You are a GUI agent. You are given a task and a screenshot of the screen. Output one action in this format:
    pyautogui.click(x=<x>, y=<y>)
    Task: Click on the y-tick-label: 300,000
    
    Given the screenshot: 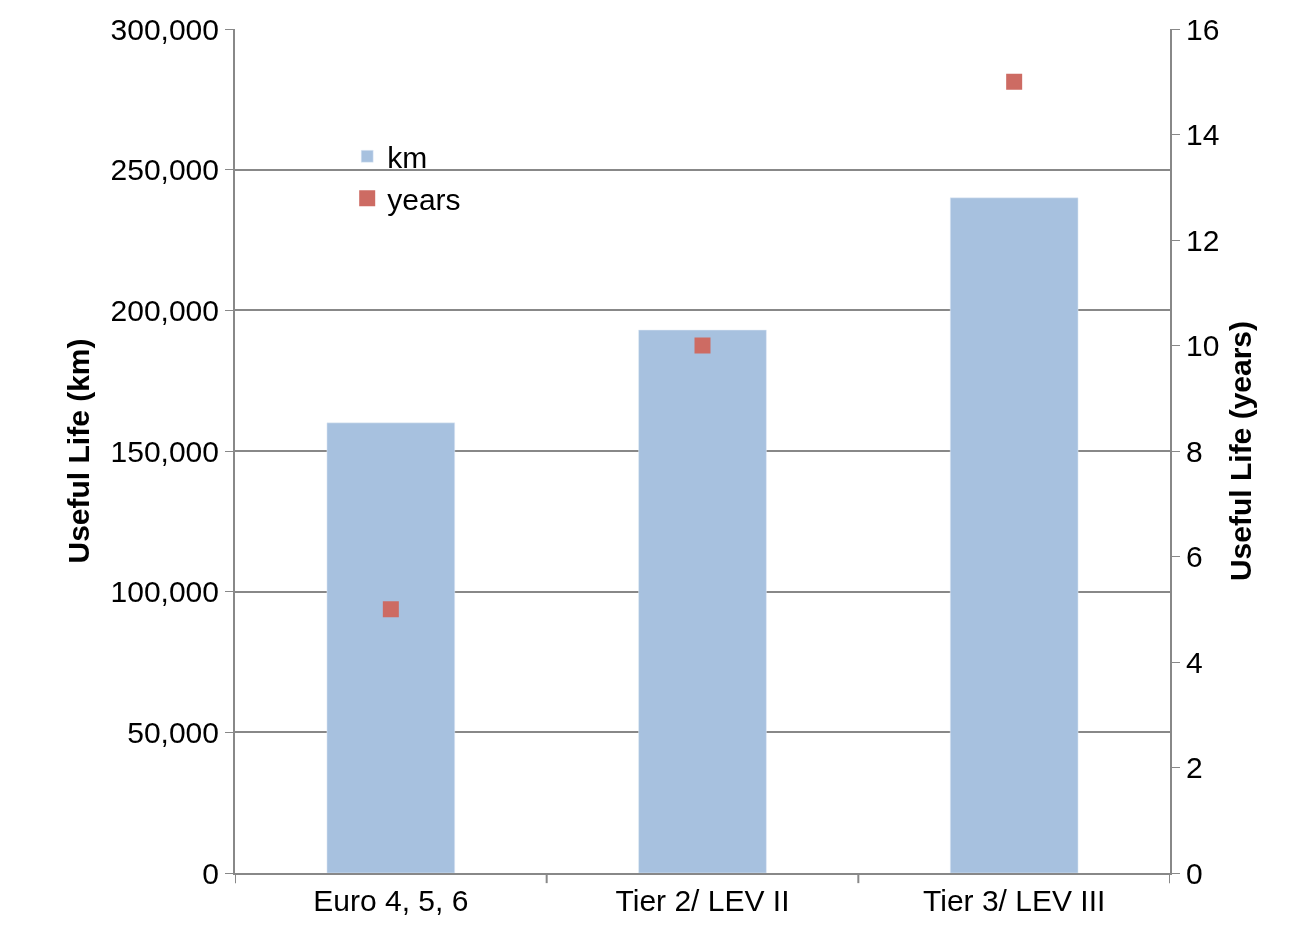 What is the action you would take?
    pyautogui.click(x=164, y=29)
    